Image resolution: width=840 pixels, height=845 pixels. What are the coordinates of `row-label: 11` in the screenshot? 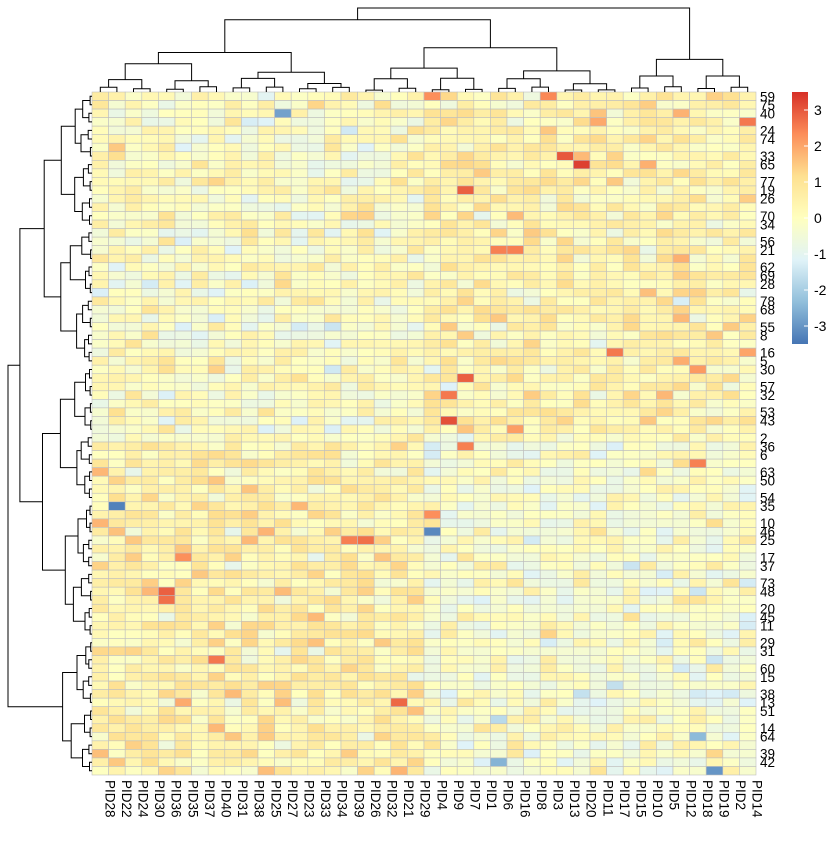 It's located at (767, 626).